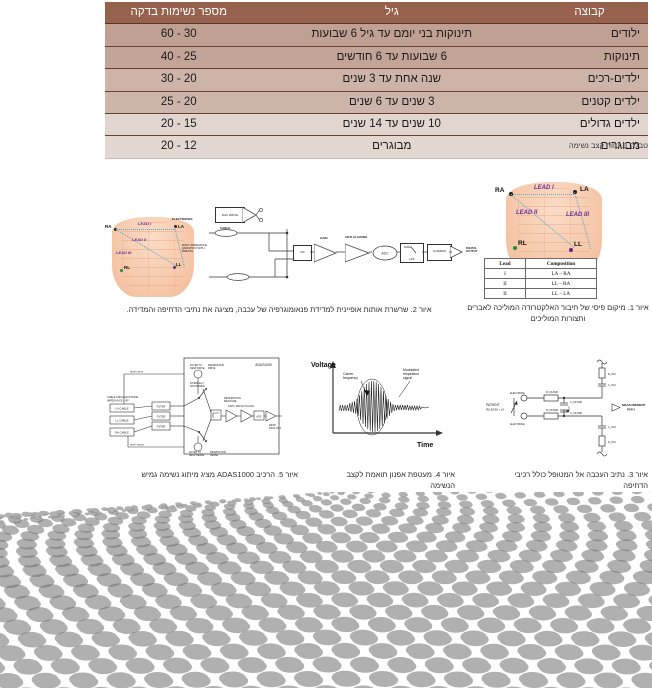  Describe the element at coordinates (179, 58) in the screenshot. I see `cell-rate: 25 - 40` at that location.